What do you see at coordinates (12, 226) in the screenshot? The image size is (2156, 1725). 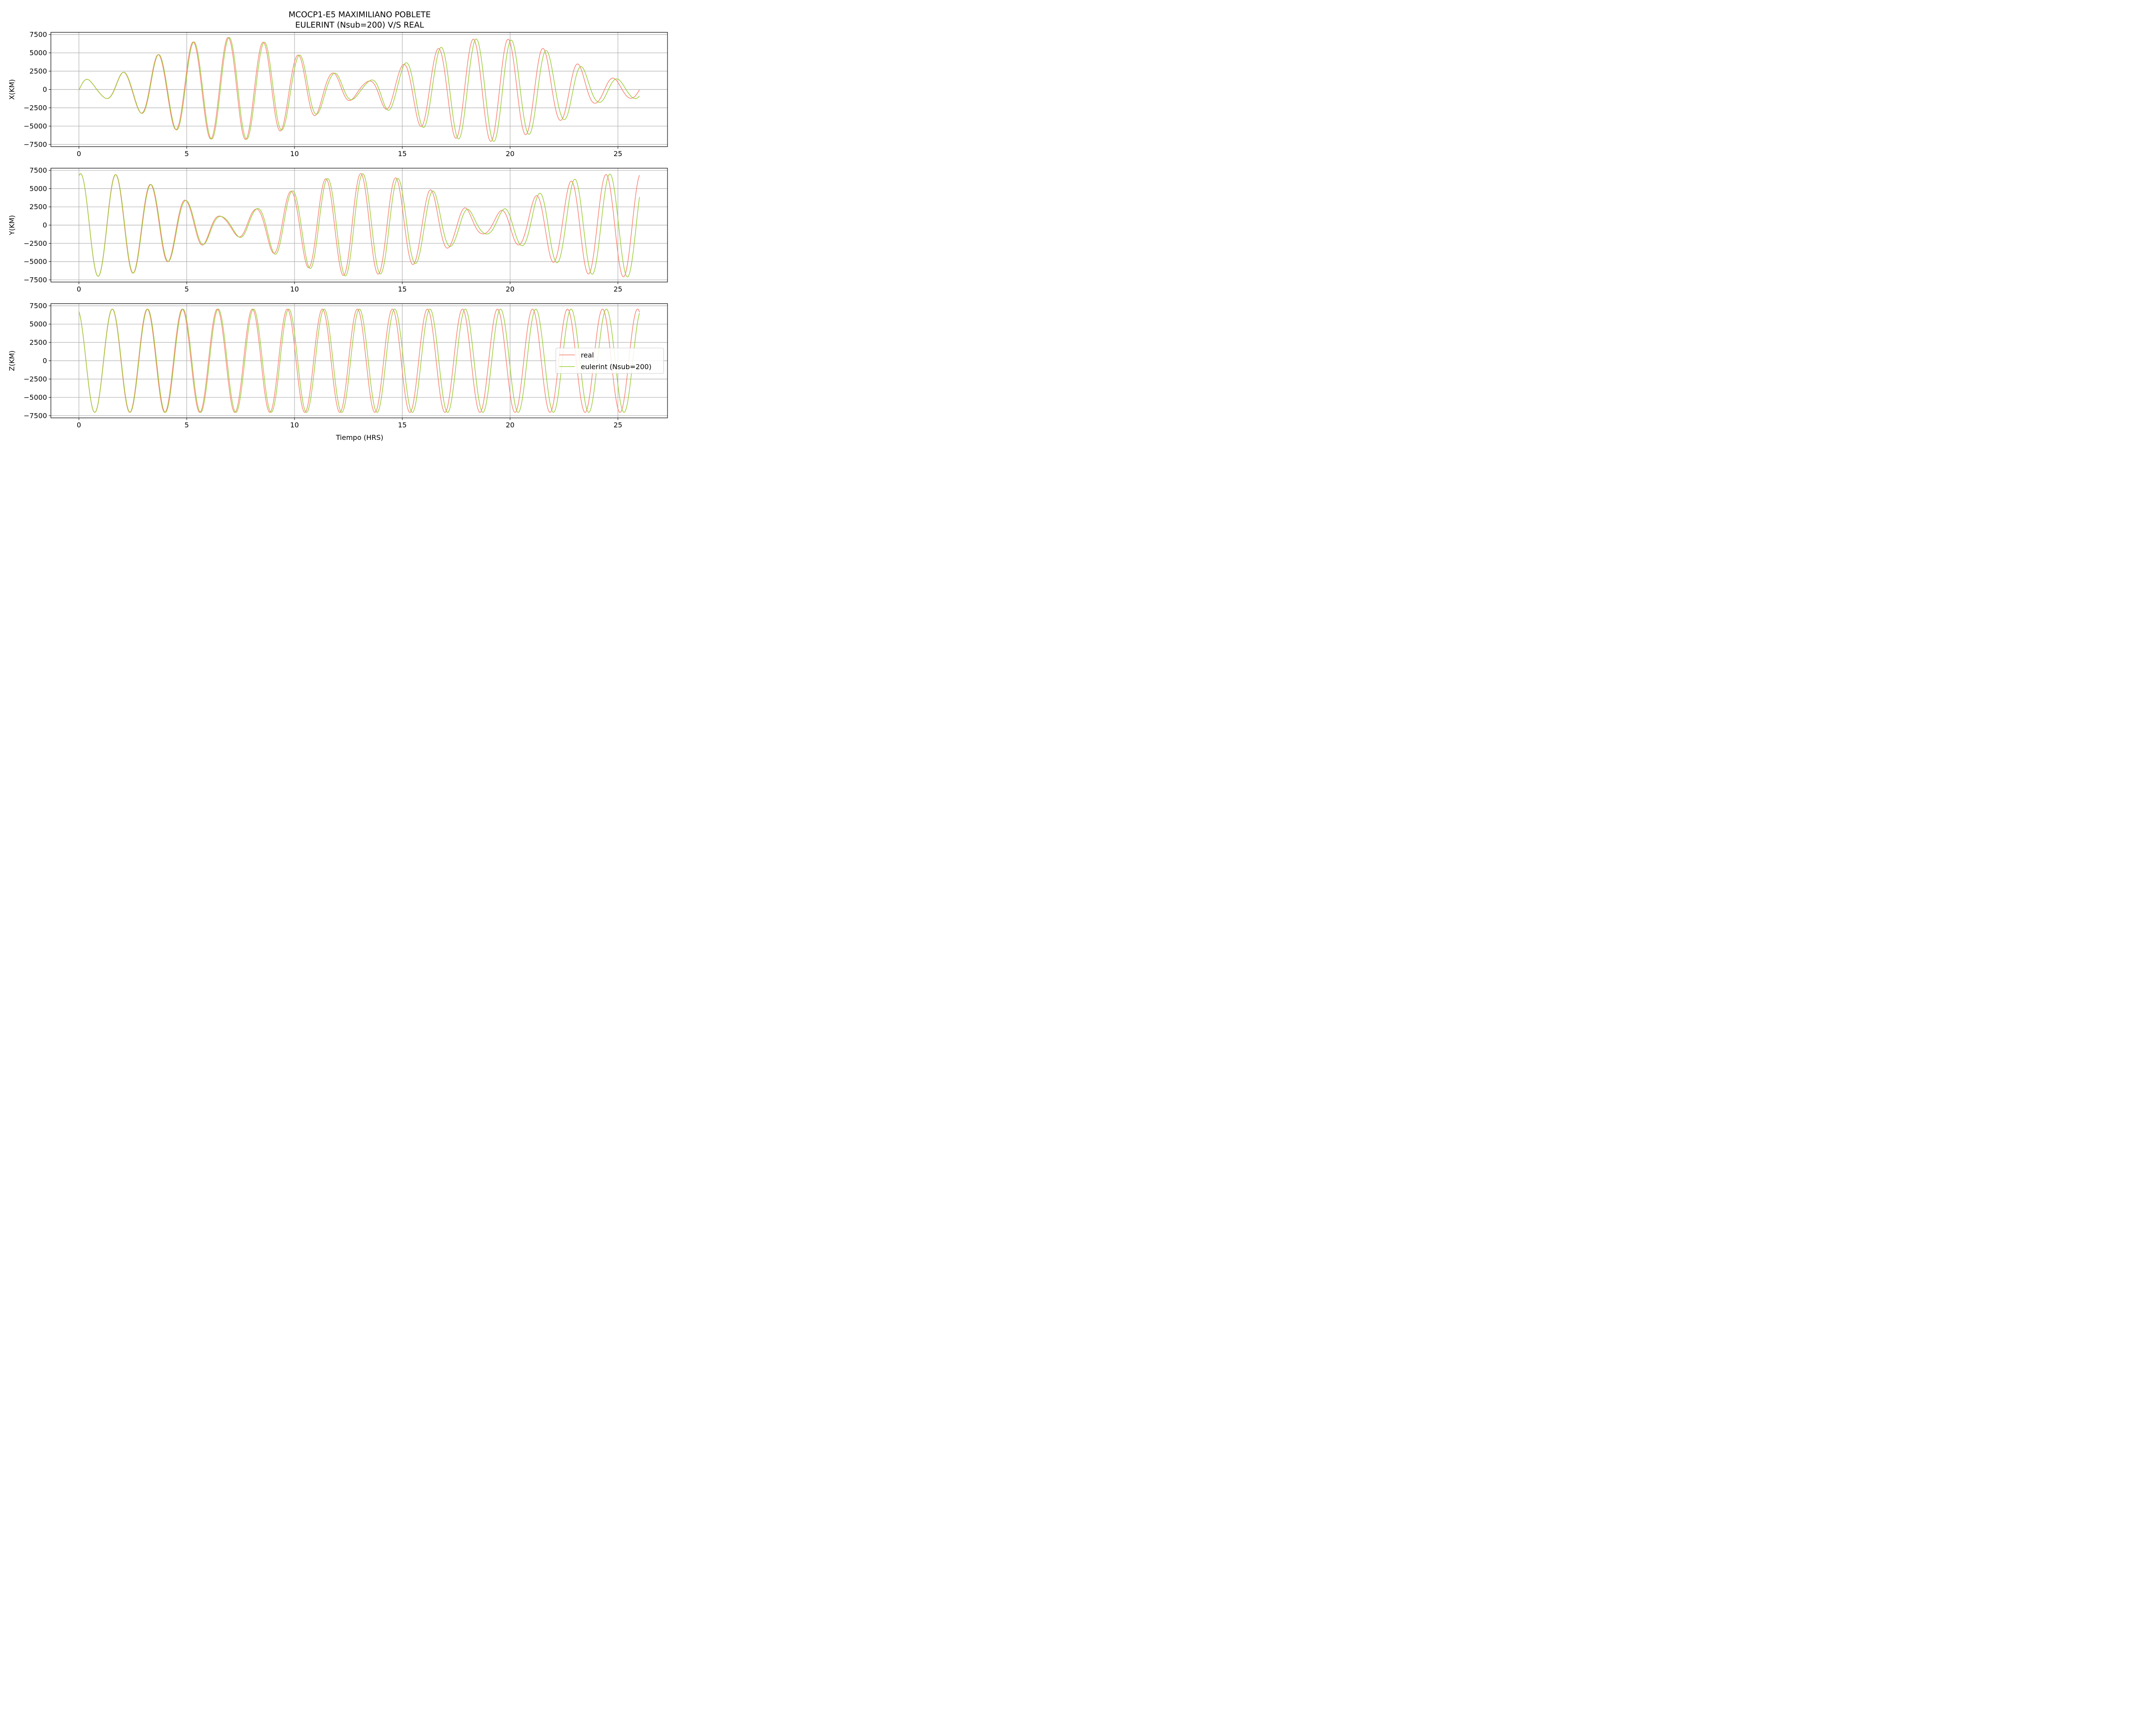 I see `y-axis-label: Y(KM)` at bounding box center [12, 226].